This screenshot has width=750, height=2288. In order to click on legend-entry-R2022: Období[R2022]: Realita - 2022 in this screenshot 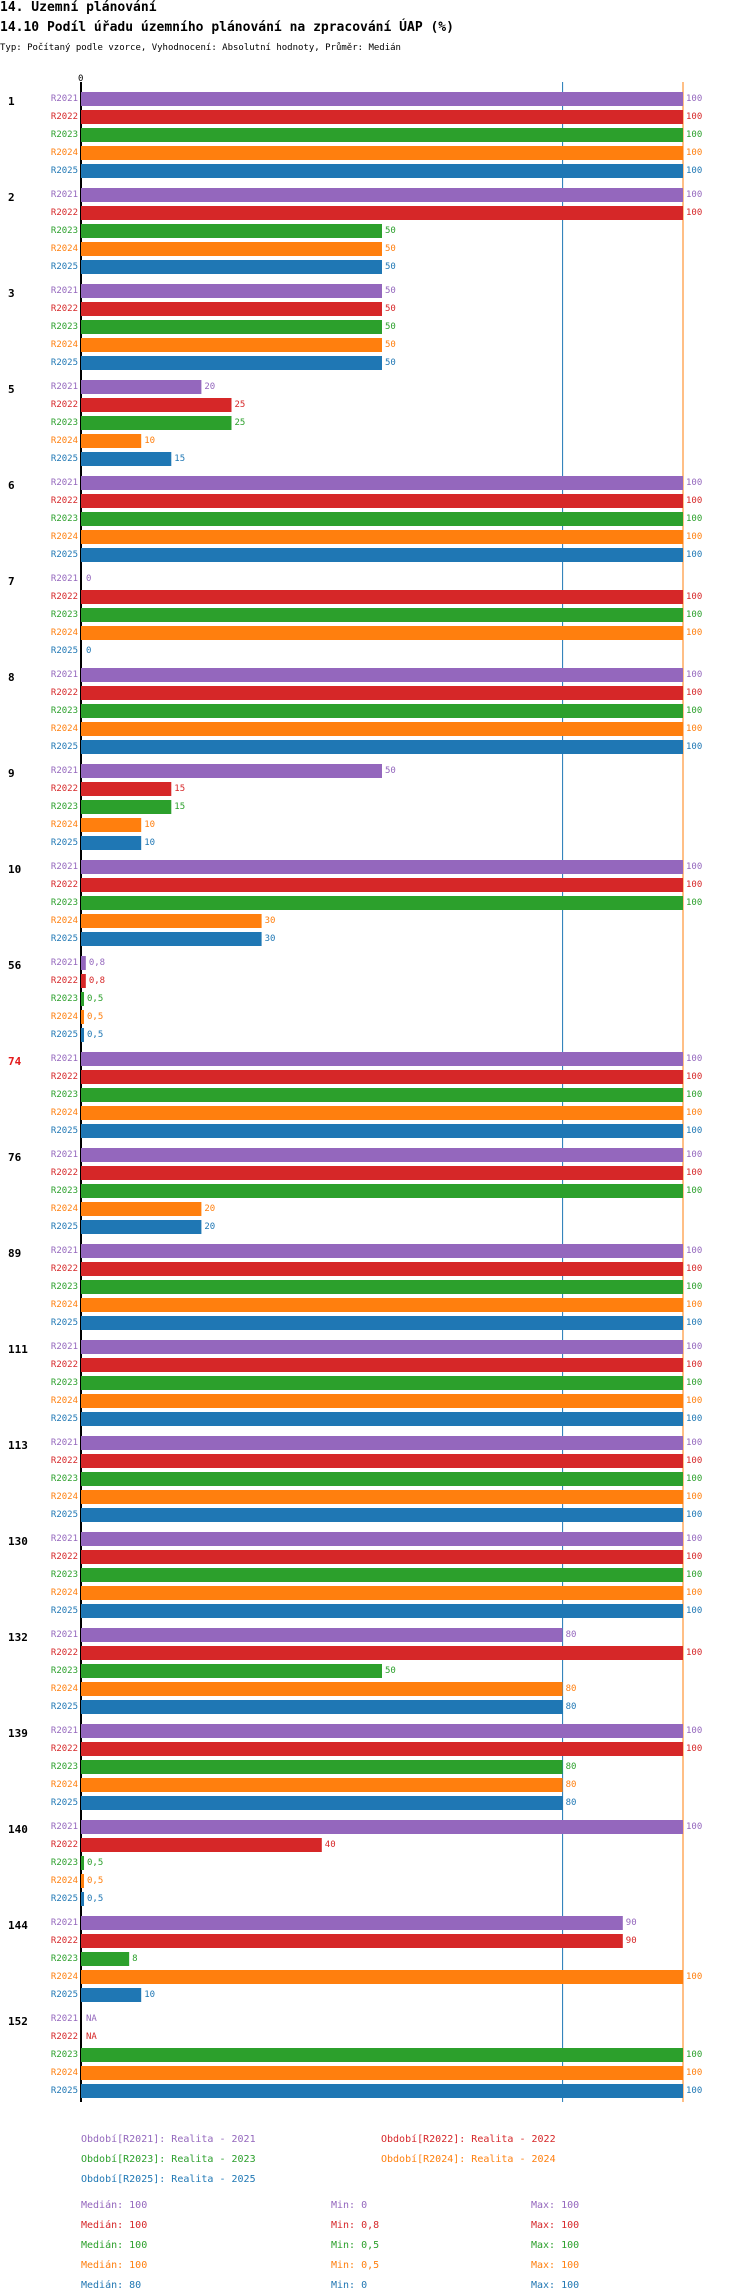, I will do `click(468, 2139)`.